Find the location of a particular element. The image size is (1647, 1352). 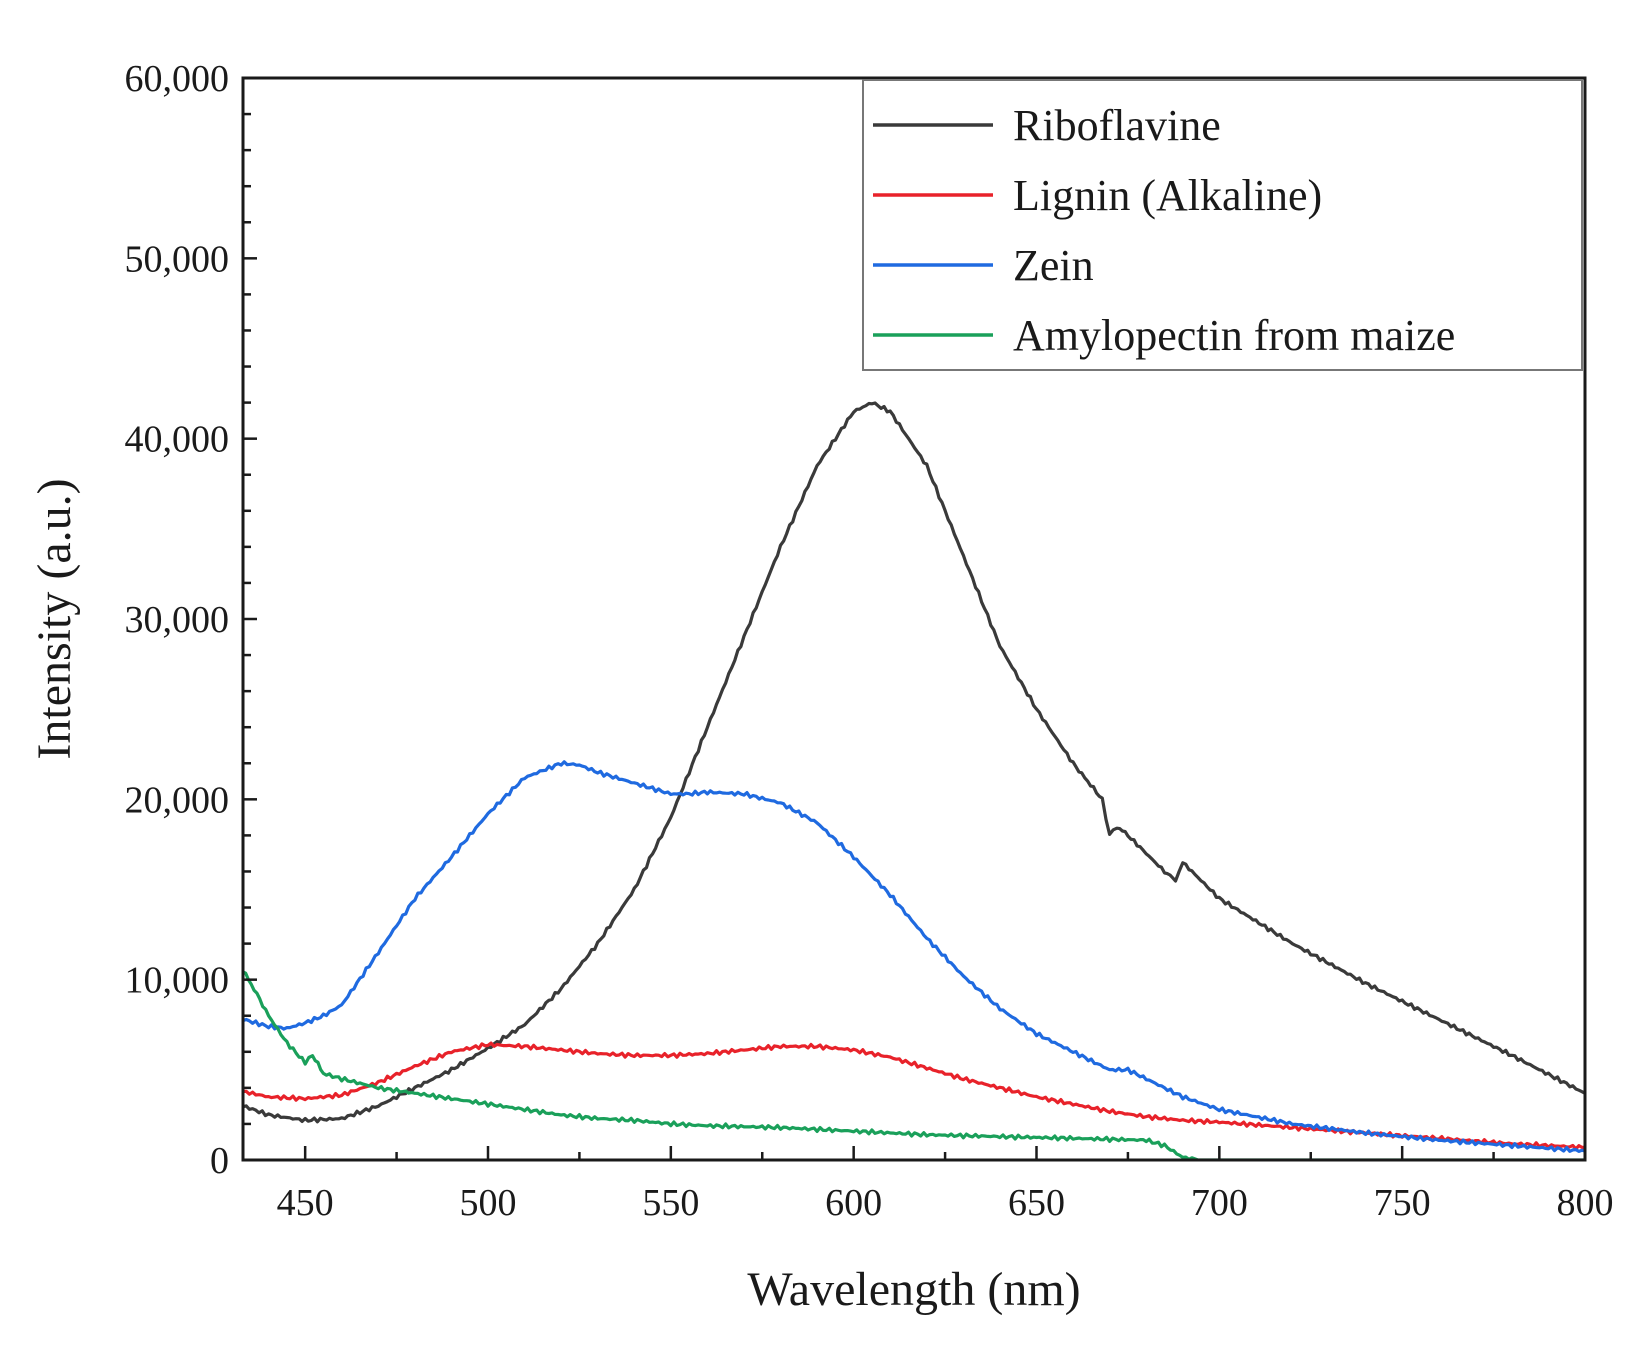

y-tick-label: 30,000 is located at coordinates (177, 620).